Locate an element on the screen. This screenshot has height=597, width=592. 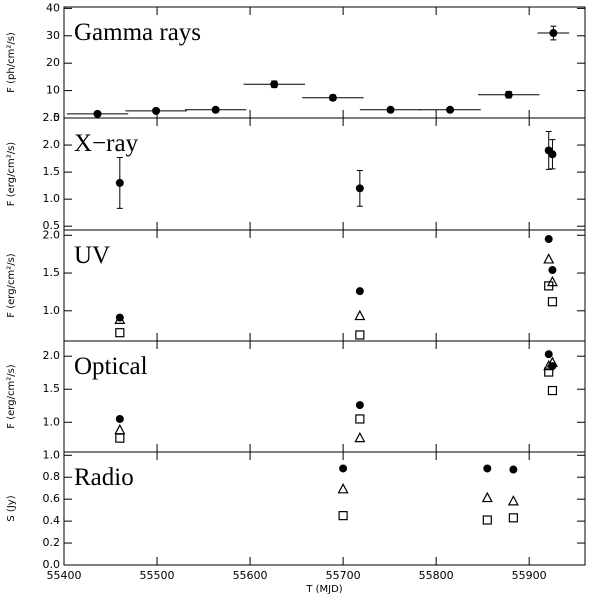
y-axis-label: S (Jy) is located at coordinates (11, 508).